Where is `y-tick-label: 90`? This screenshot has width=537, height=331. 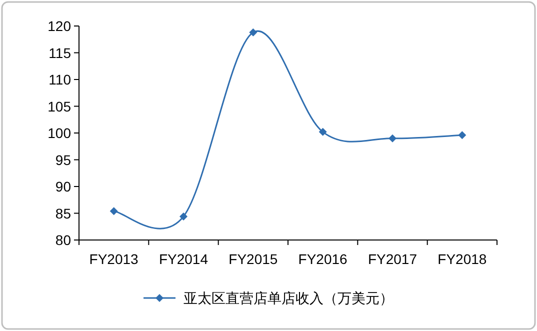
y-tick-label: 90 is located at coordinates (63, 186).